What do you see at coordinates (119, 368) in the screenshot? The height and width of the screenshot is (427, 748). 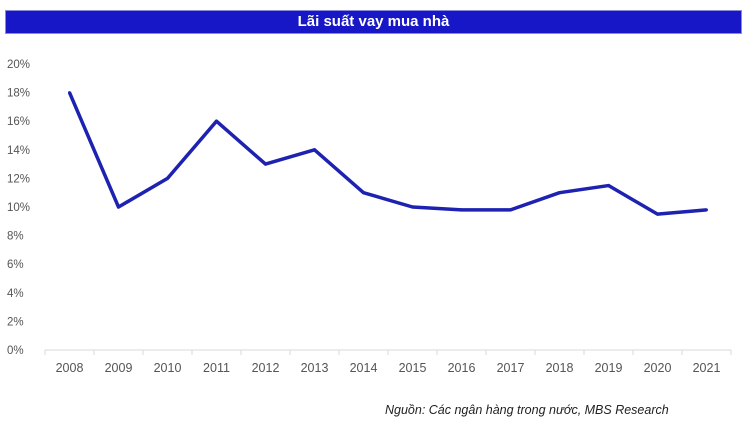 I see `x-tick-label: 2009` at bounding box center [119, 368].